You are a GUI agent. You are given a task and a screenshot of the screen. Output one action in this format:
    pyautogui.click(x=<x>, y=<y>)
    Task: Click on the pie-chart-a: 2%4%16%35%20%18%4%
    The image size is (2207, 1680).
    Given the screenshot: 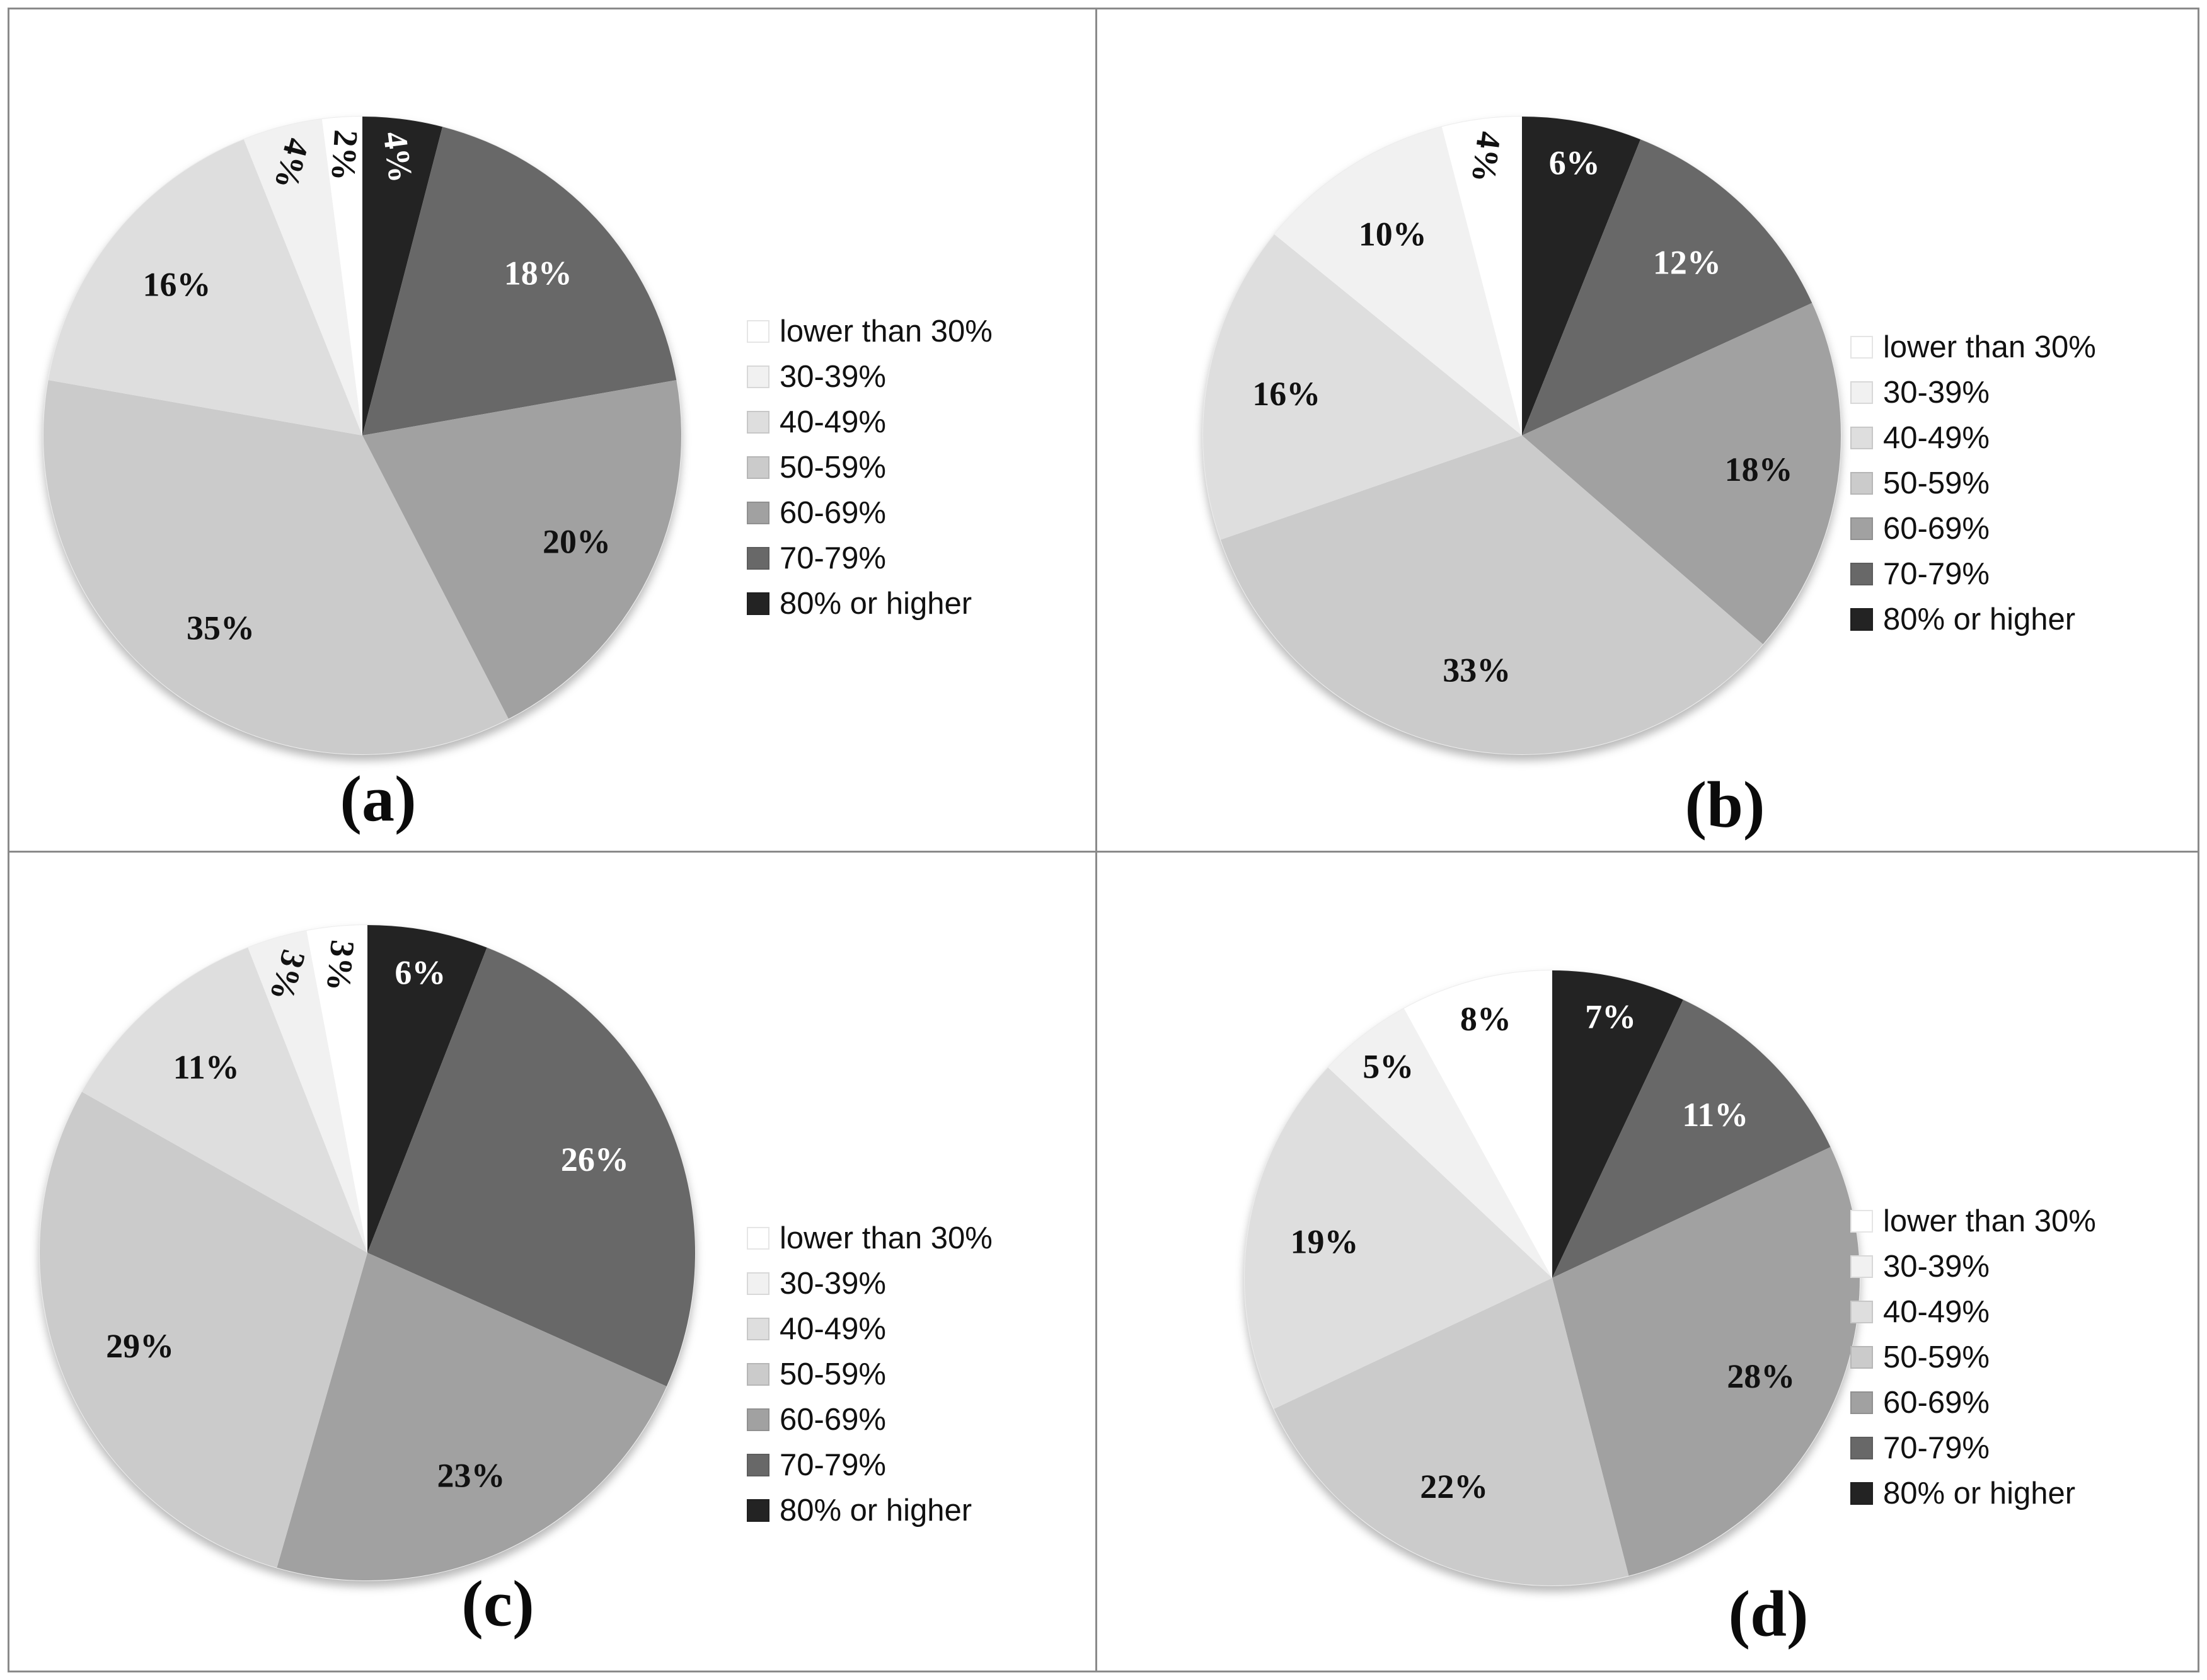 What is the action you would take?
    pyautogui.click(x=362, y=435)
    